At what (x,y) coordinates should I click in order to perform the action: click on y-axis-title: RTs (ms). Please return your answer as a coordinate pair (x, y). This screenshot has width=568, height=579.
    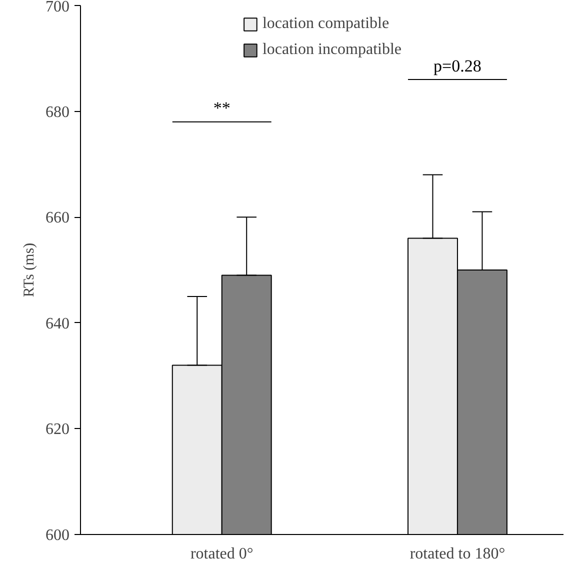
    Looking at the image, I should click on (30, 270).